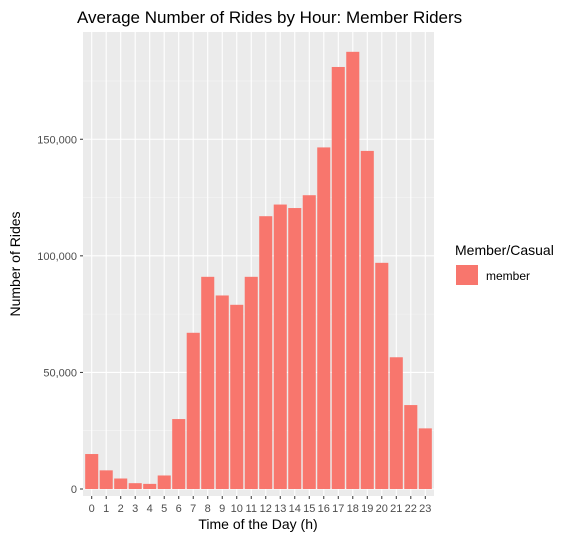  What do you see at coordinates (222, 509) in the screenshot?
I see `x-tick-label: 9` at bounding box center [222, 509].